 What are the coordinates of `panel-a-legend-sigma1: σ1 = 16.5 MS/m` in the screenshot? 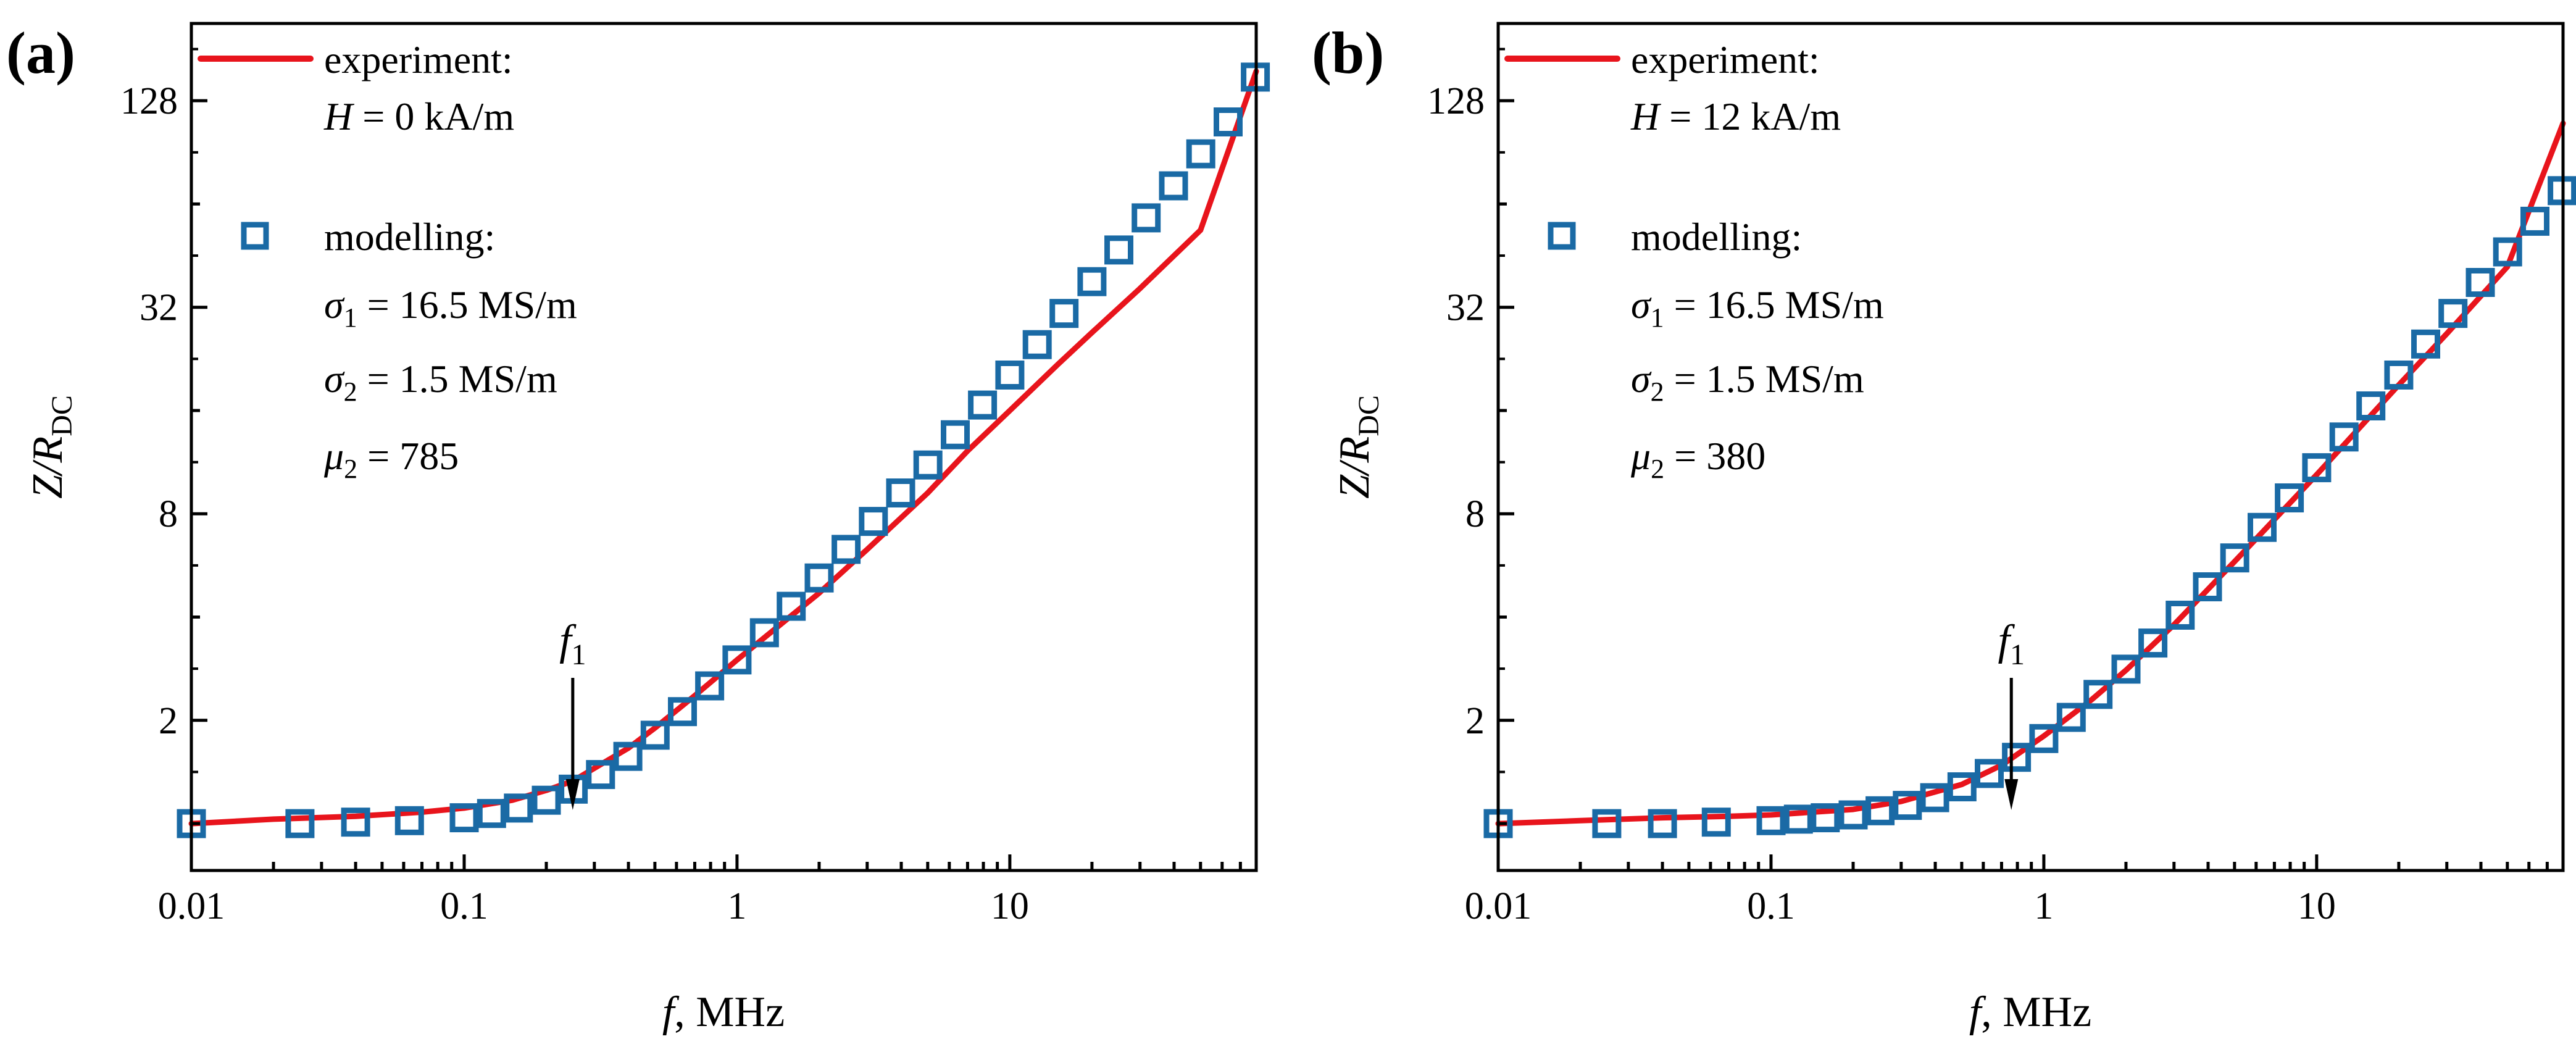 It's located at (451, 308).